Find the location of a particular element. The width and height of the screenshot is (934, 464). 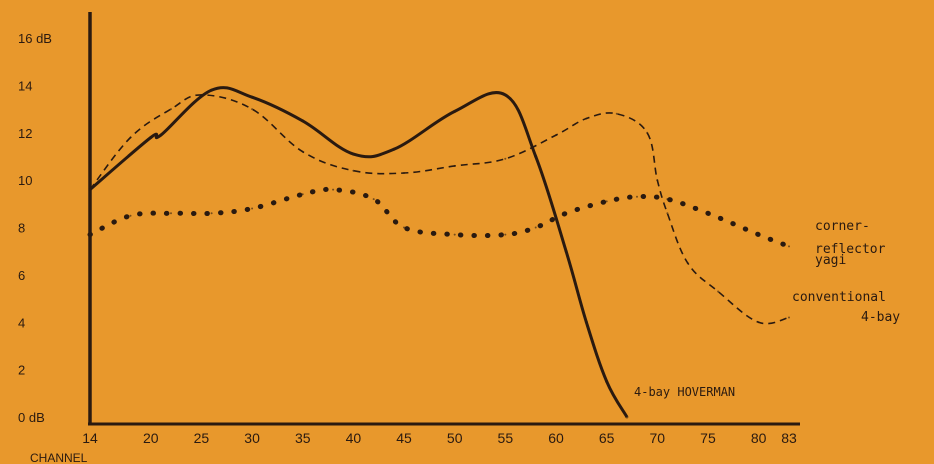

x-tick-label: 60 is located at coordinates (556, 438).